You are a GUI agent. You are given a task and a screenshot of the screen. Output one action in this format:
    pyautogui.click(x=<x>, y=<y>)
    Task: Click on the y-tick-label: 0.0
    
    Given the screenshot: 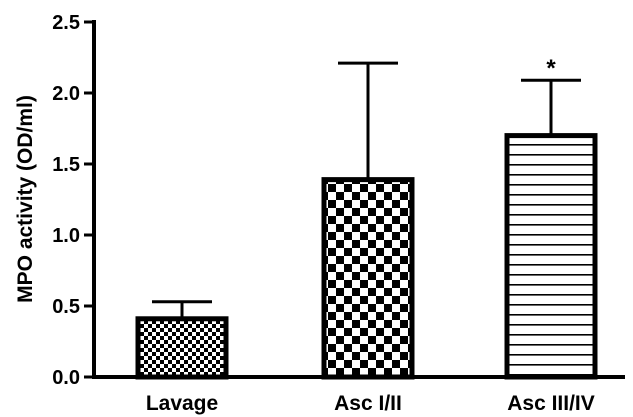 What is the action you would take?
    pyautogui.click(x=66, y=378)
    